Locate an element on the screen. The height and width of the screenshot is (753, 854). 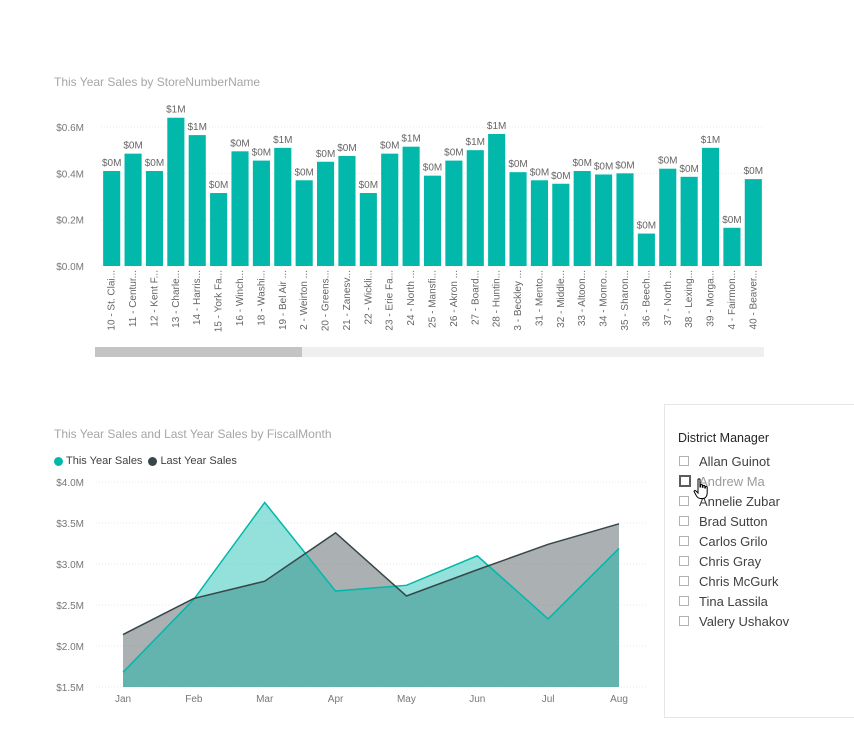
slicer-item: Brad Sutton is located at coordinates (734, 521).